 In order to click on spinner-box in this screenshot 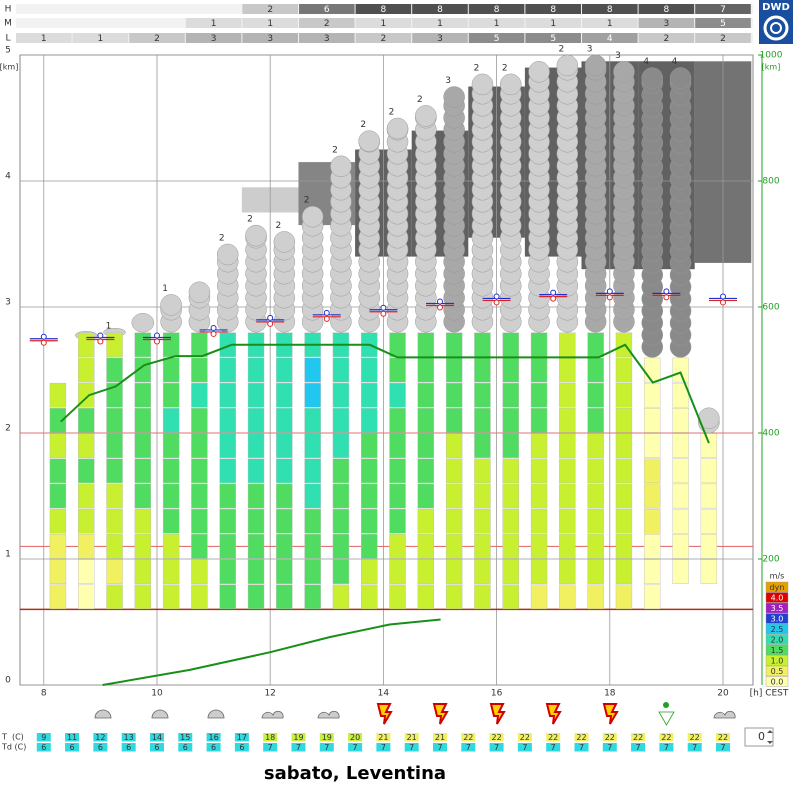, I will do `click(759, 737)`.